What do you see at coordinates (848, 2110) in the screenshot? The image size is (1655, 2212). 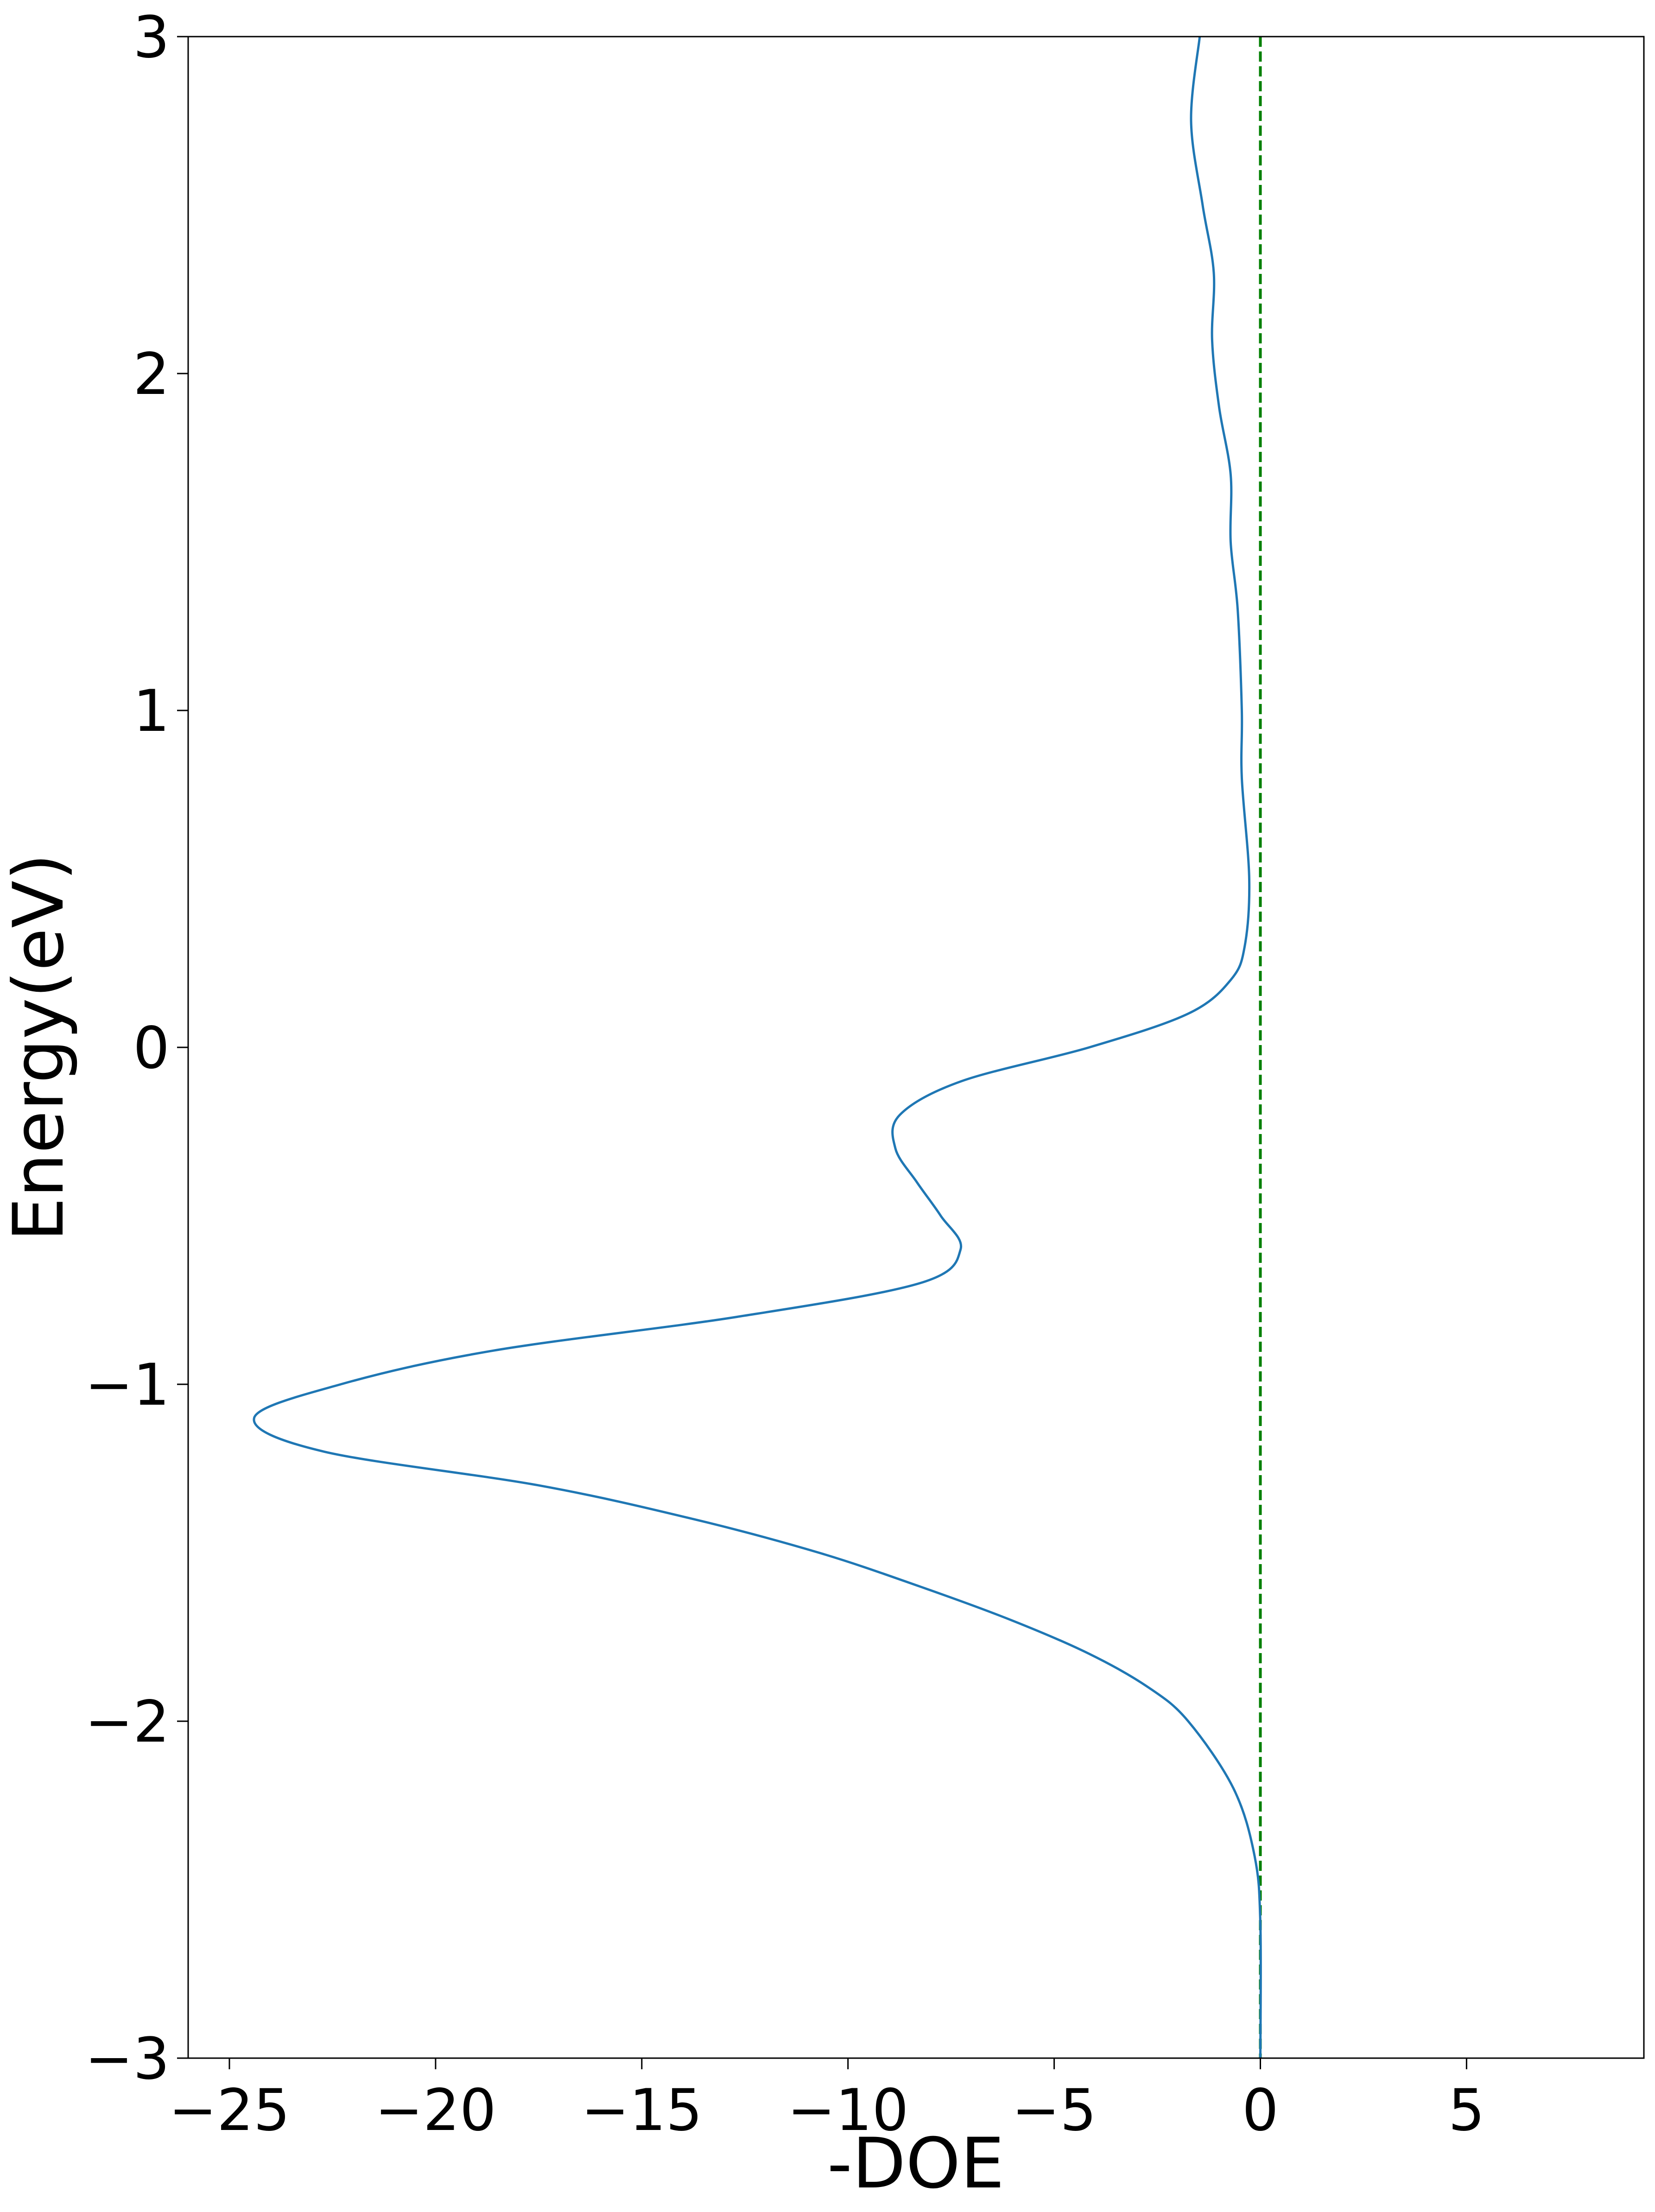 I see `x-tick-label: −10` at bounding box center [848, 2110].